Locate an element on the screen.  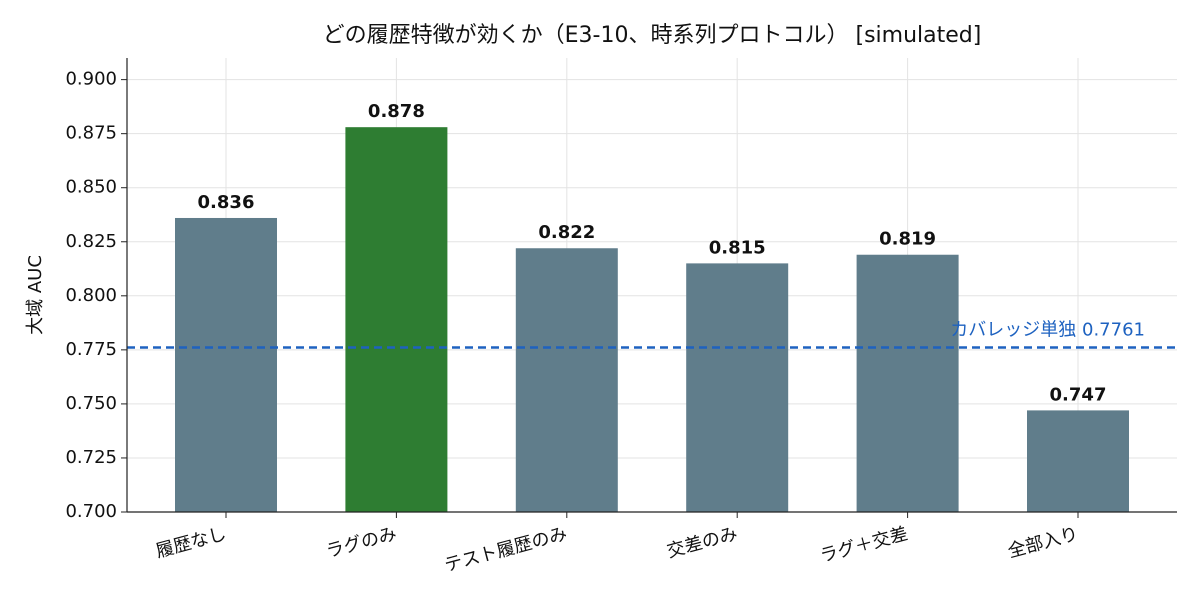
value-label: 0.878 is located at coordinates (396, 111).